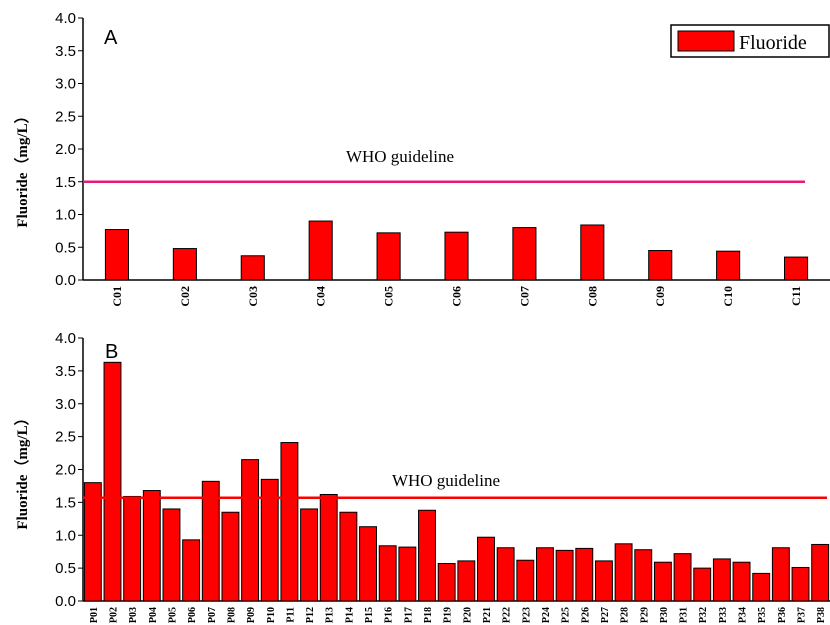  I want to click on x-tick-label: C10, so click(728, 296).